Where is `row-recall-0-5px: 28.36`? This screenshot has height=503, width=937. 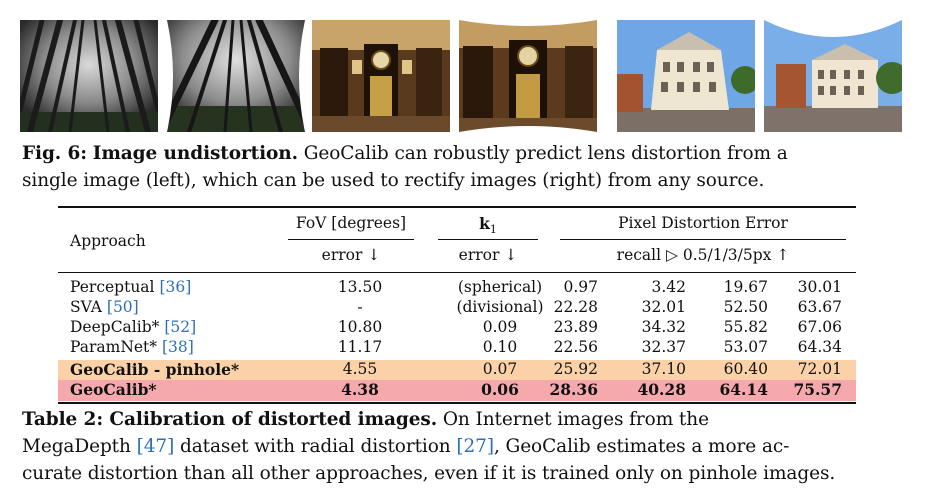
row-recall-0-5px: 28.36 is located at coordinates (573, 389).